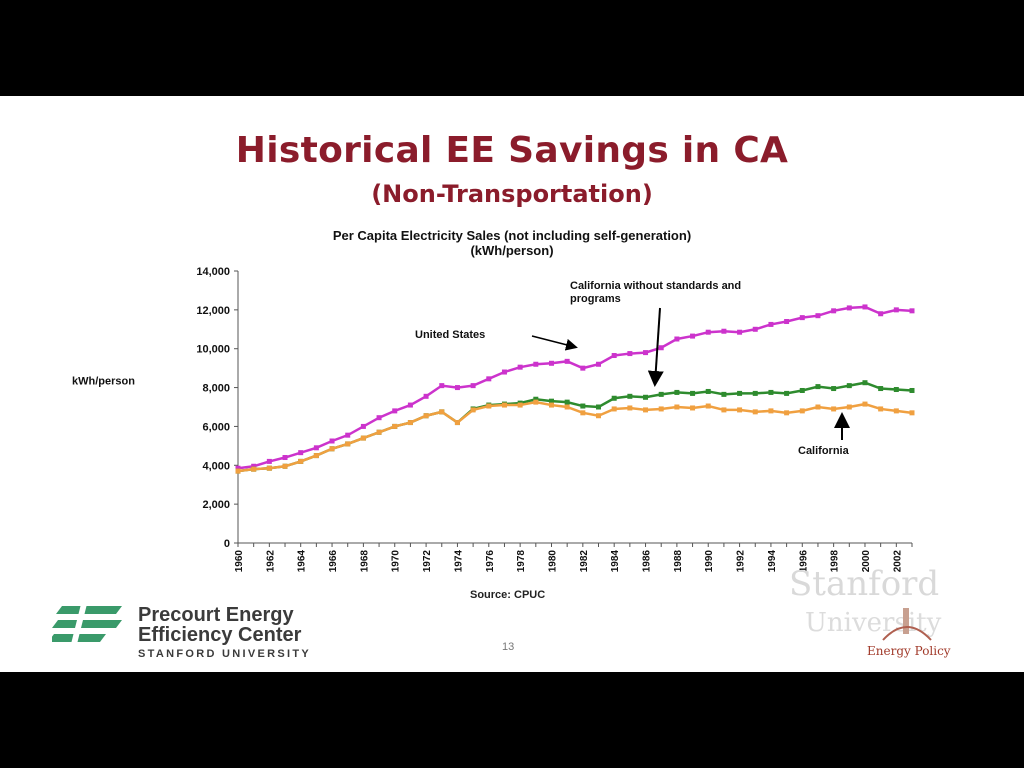  I want to click on y-tick-label: 12,000, so click(213, 311).